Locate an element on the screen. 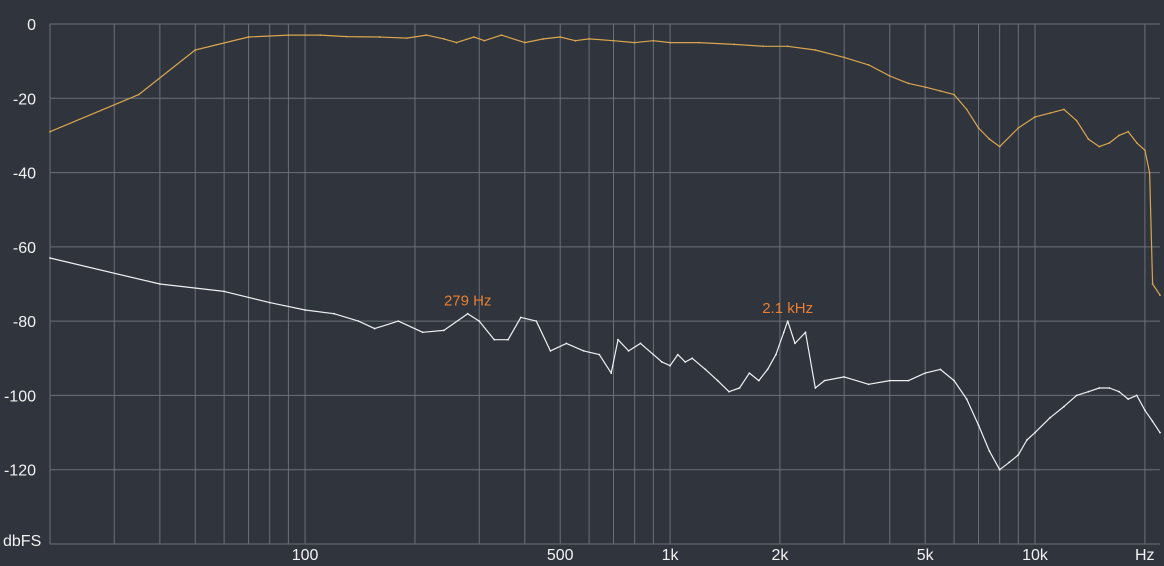 The image size is (1164, 566). y-tick-label: 0 is located at coordinates (31, 25).